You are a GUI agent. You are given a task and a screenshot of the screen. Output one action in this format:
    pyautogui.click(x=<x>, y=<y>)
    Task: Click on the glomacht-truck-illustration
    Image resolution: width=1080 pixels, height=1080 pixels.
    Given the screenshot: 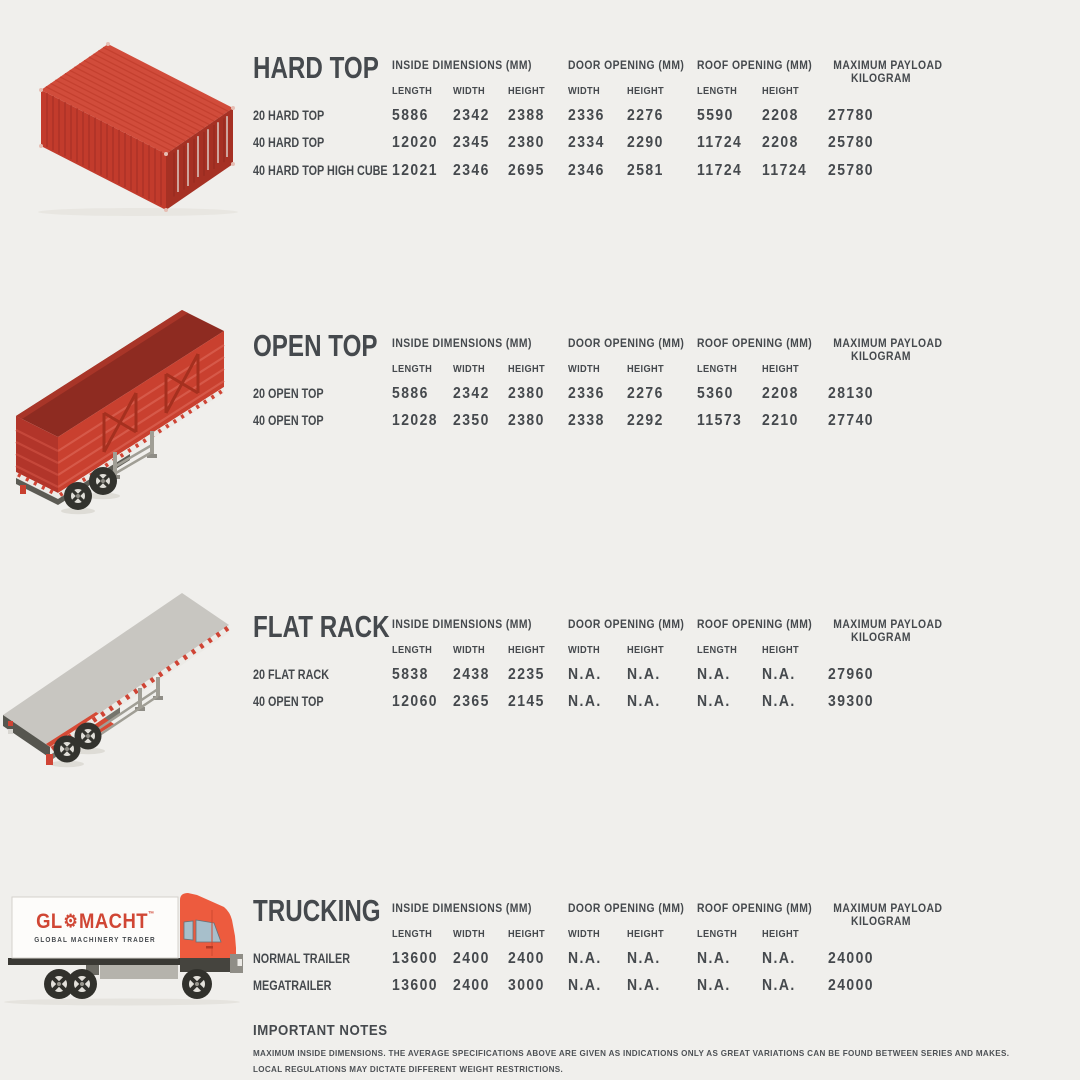 What is the action you would take?
    pyautogui.click(x=122, y=947)
    